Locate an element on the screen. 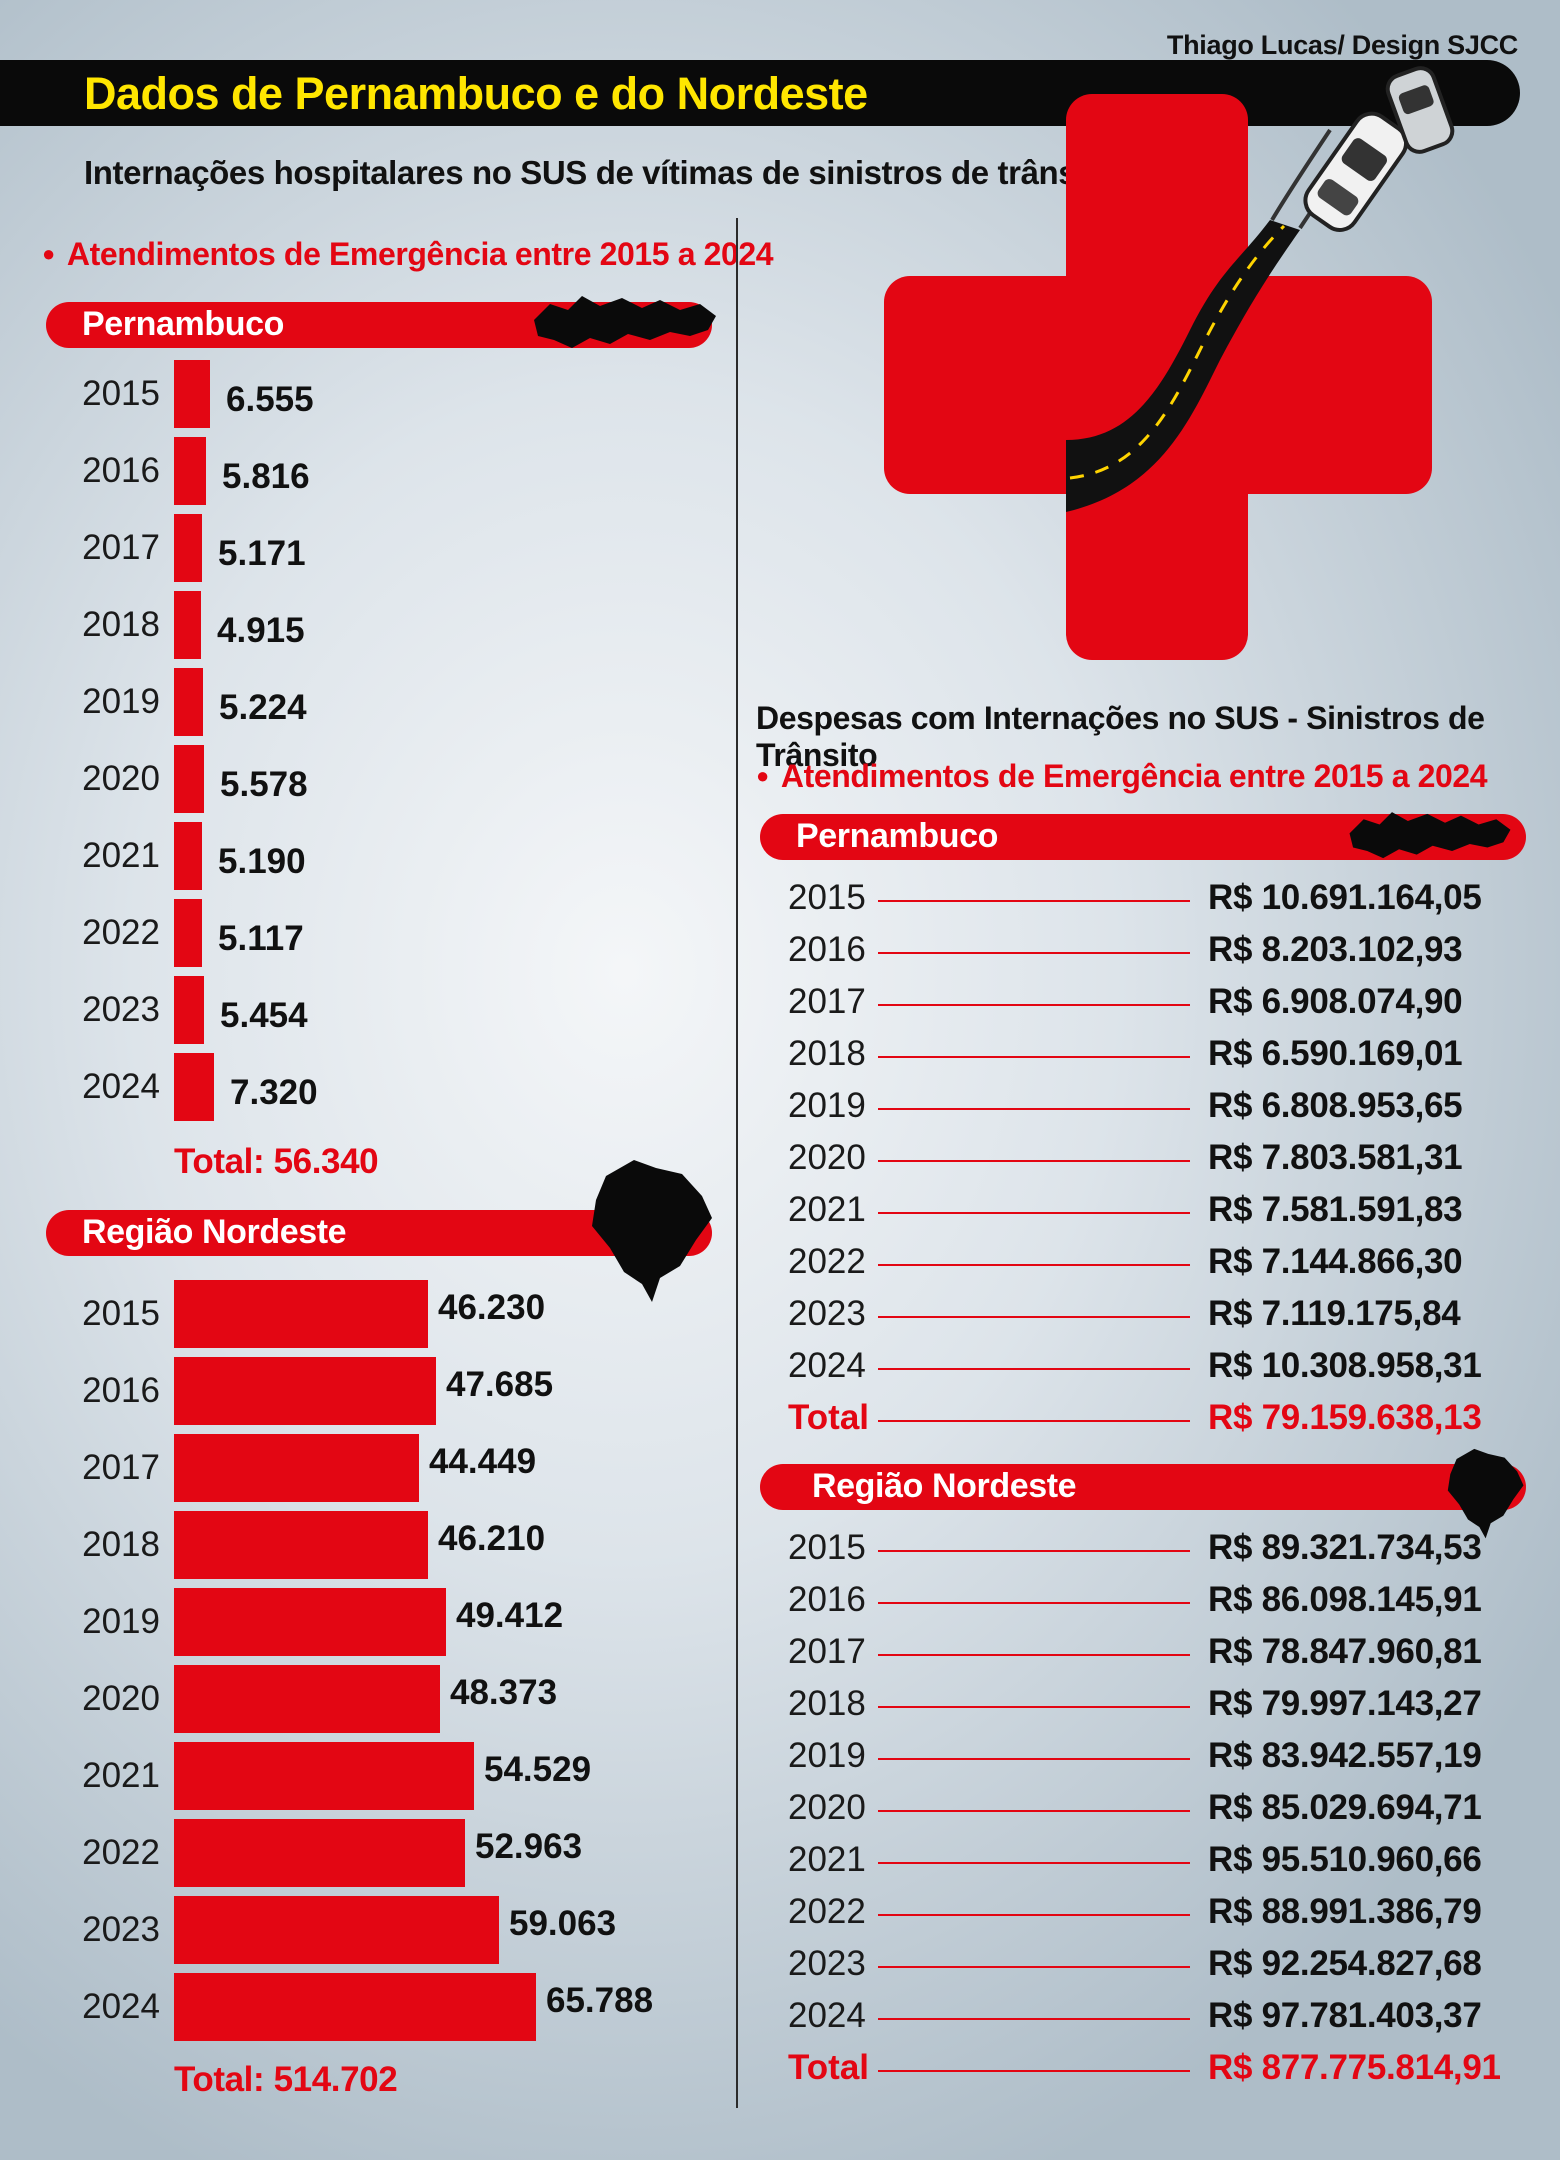  bar-value-label: 5.224 is located at coordinates (263, 707).